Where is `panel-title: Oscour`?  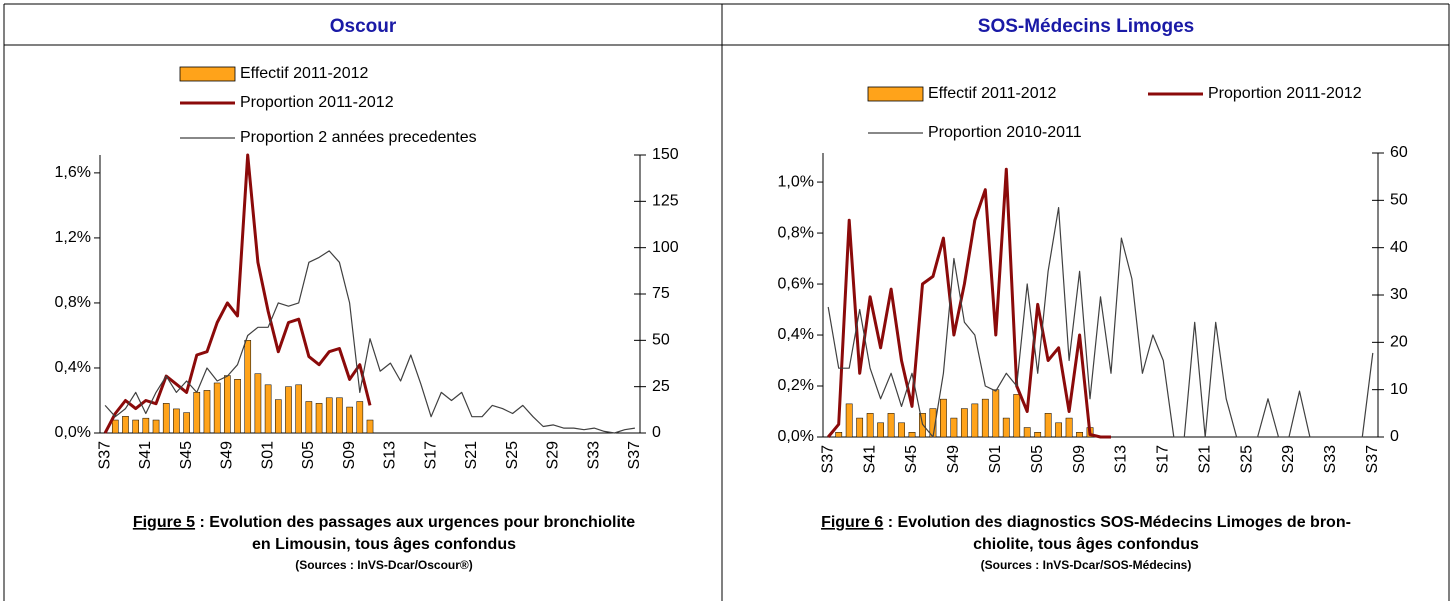 panel-title: Oscour is located at coordinates (363, 26).